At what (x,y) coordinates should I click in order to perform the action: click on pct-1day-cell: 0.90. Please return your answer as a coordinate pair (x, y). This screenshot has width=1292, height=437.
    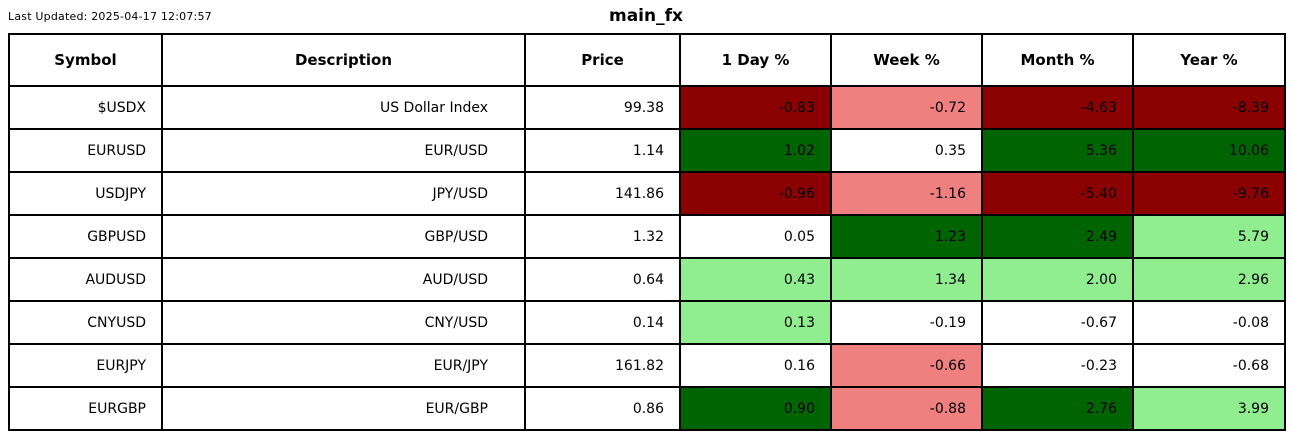
    Looking at the image, I should click on (755, 408).